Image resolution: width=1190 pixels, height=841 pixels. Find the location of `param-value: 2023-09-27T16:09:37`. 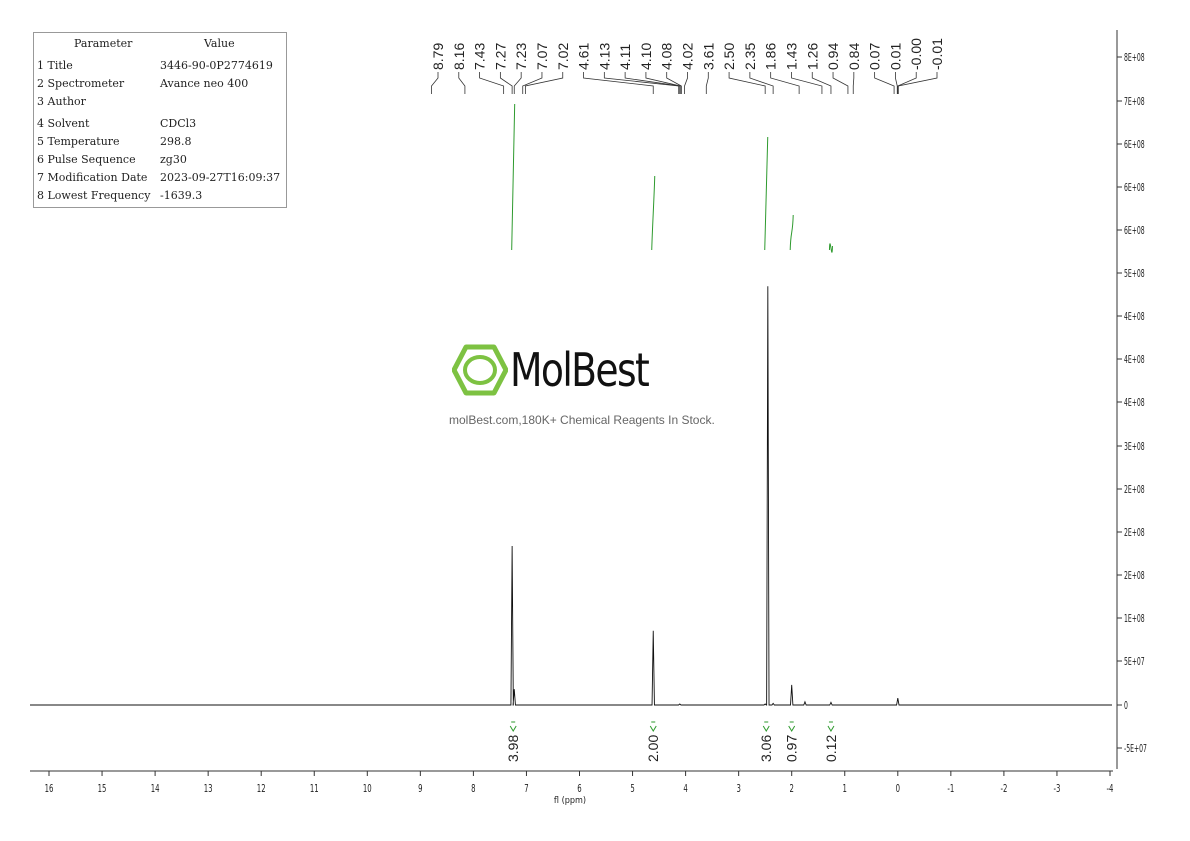

param-value: 2023-09-27T16:09:37 is located at coordinates (220, 177).